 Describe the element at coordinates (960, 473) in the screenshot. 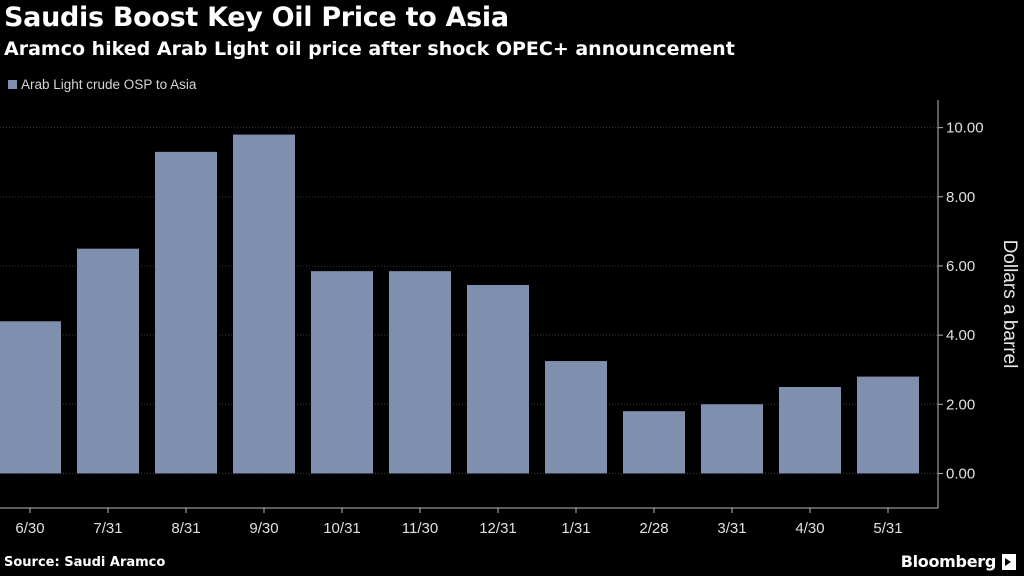

I see `y-tick-label: 0.00` at that location.